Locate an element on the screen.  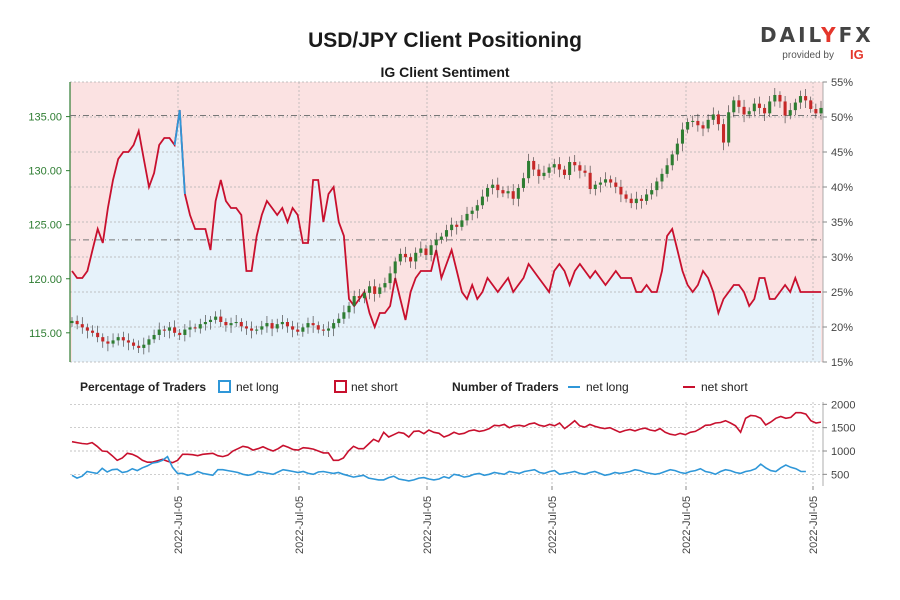
brand-ig: IG is located at coordinates (857, 54).